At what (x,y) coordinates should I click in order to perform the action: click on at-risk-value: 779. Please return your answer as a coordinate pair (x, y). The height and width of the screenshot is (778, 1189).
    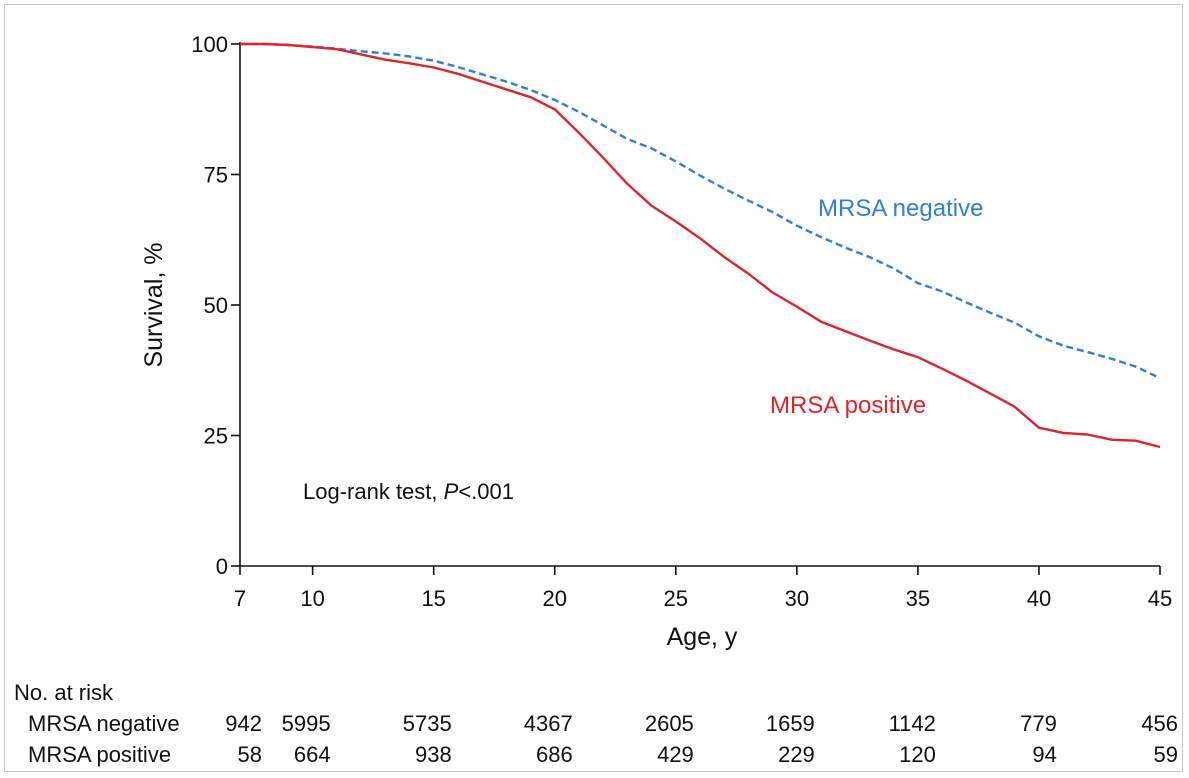
    Looking at the image, I should click on (1038, 723).